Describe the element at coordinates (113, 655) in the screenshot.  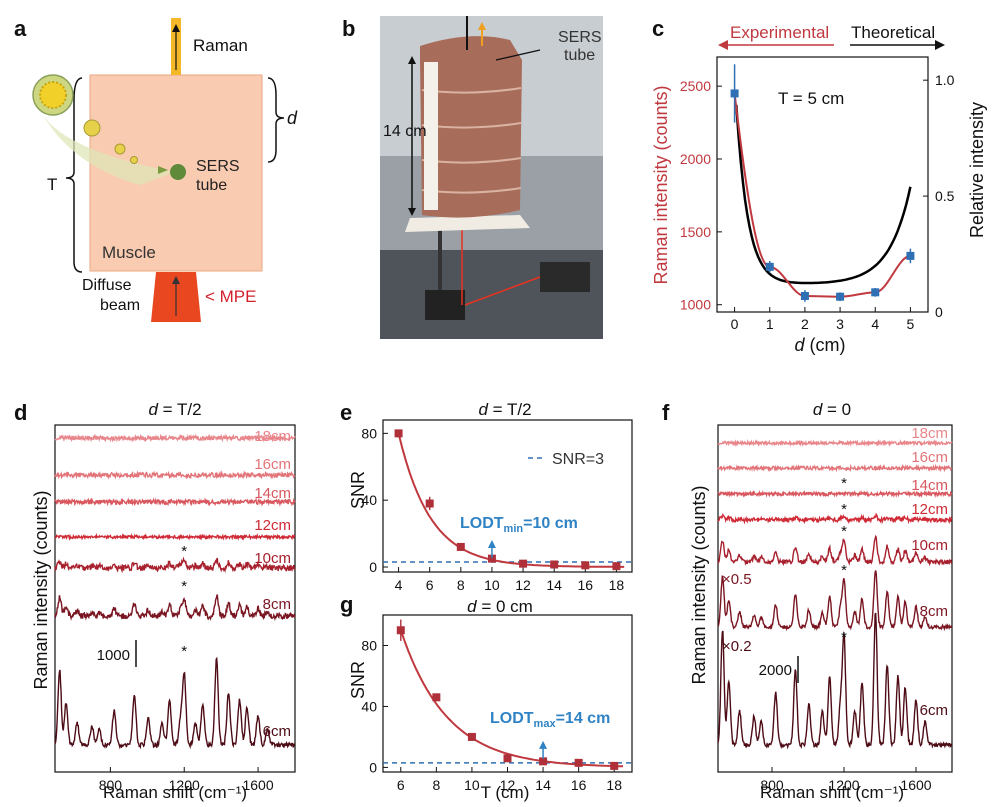
I see `d-scale-bar-label: 1000` at that location.